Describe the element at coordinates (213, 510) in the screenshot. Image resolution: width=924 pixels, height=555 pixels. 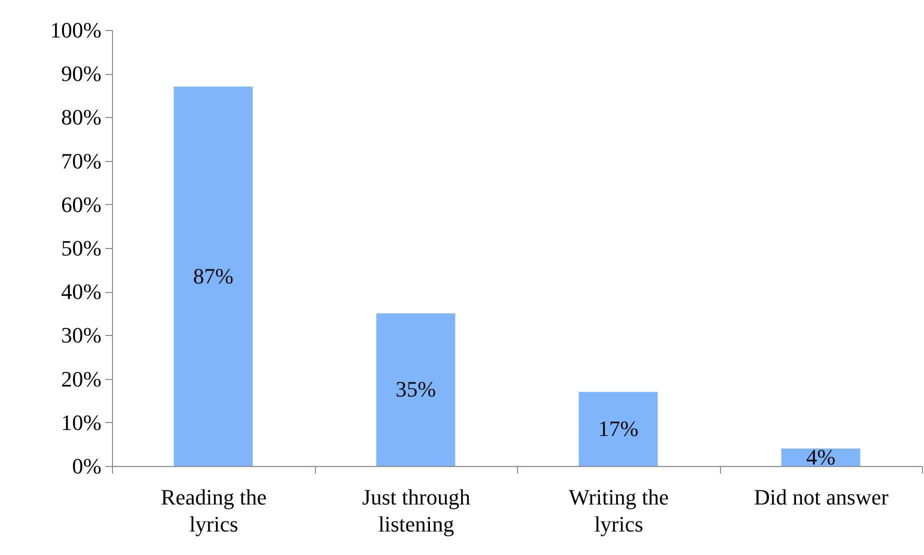
I see `x-tick-label: Reading the lyrics` at that location.